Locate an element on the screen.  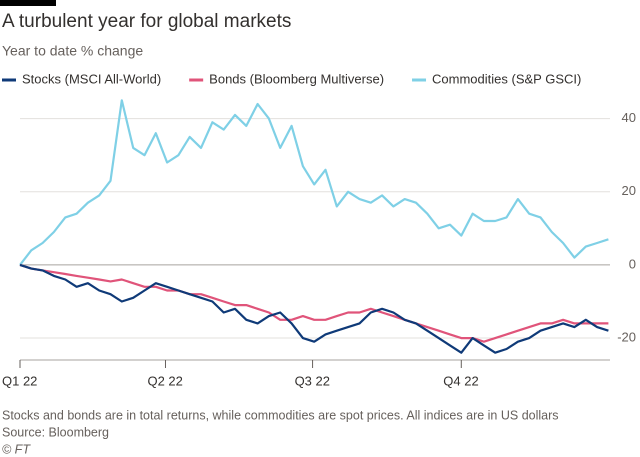
legend-label: Bonds (Bloomberg Multiverse) is located at coordinates (296, 78).